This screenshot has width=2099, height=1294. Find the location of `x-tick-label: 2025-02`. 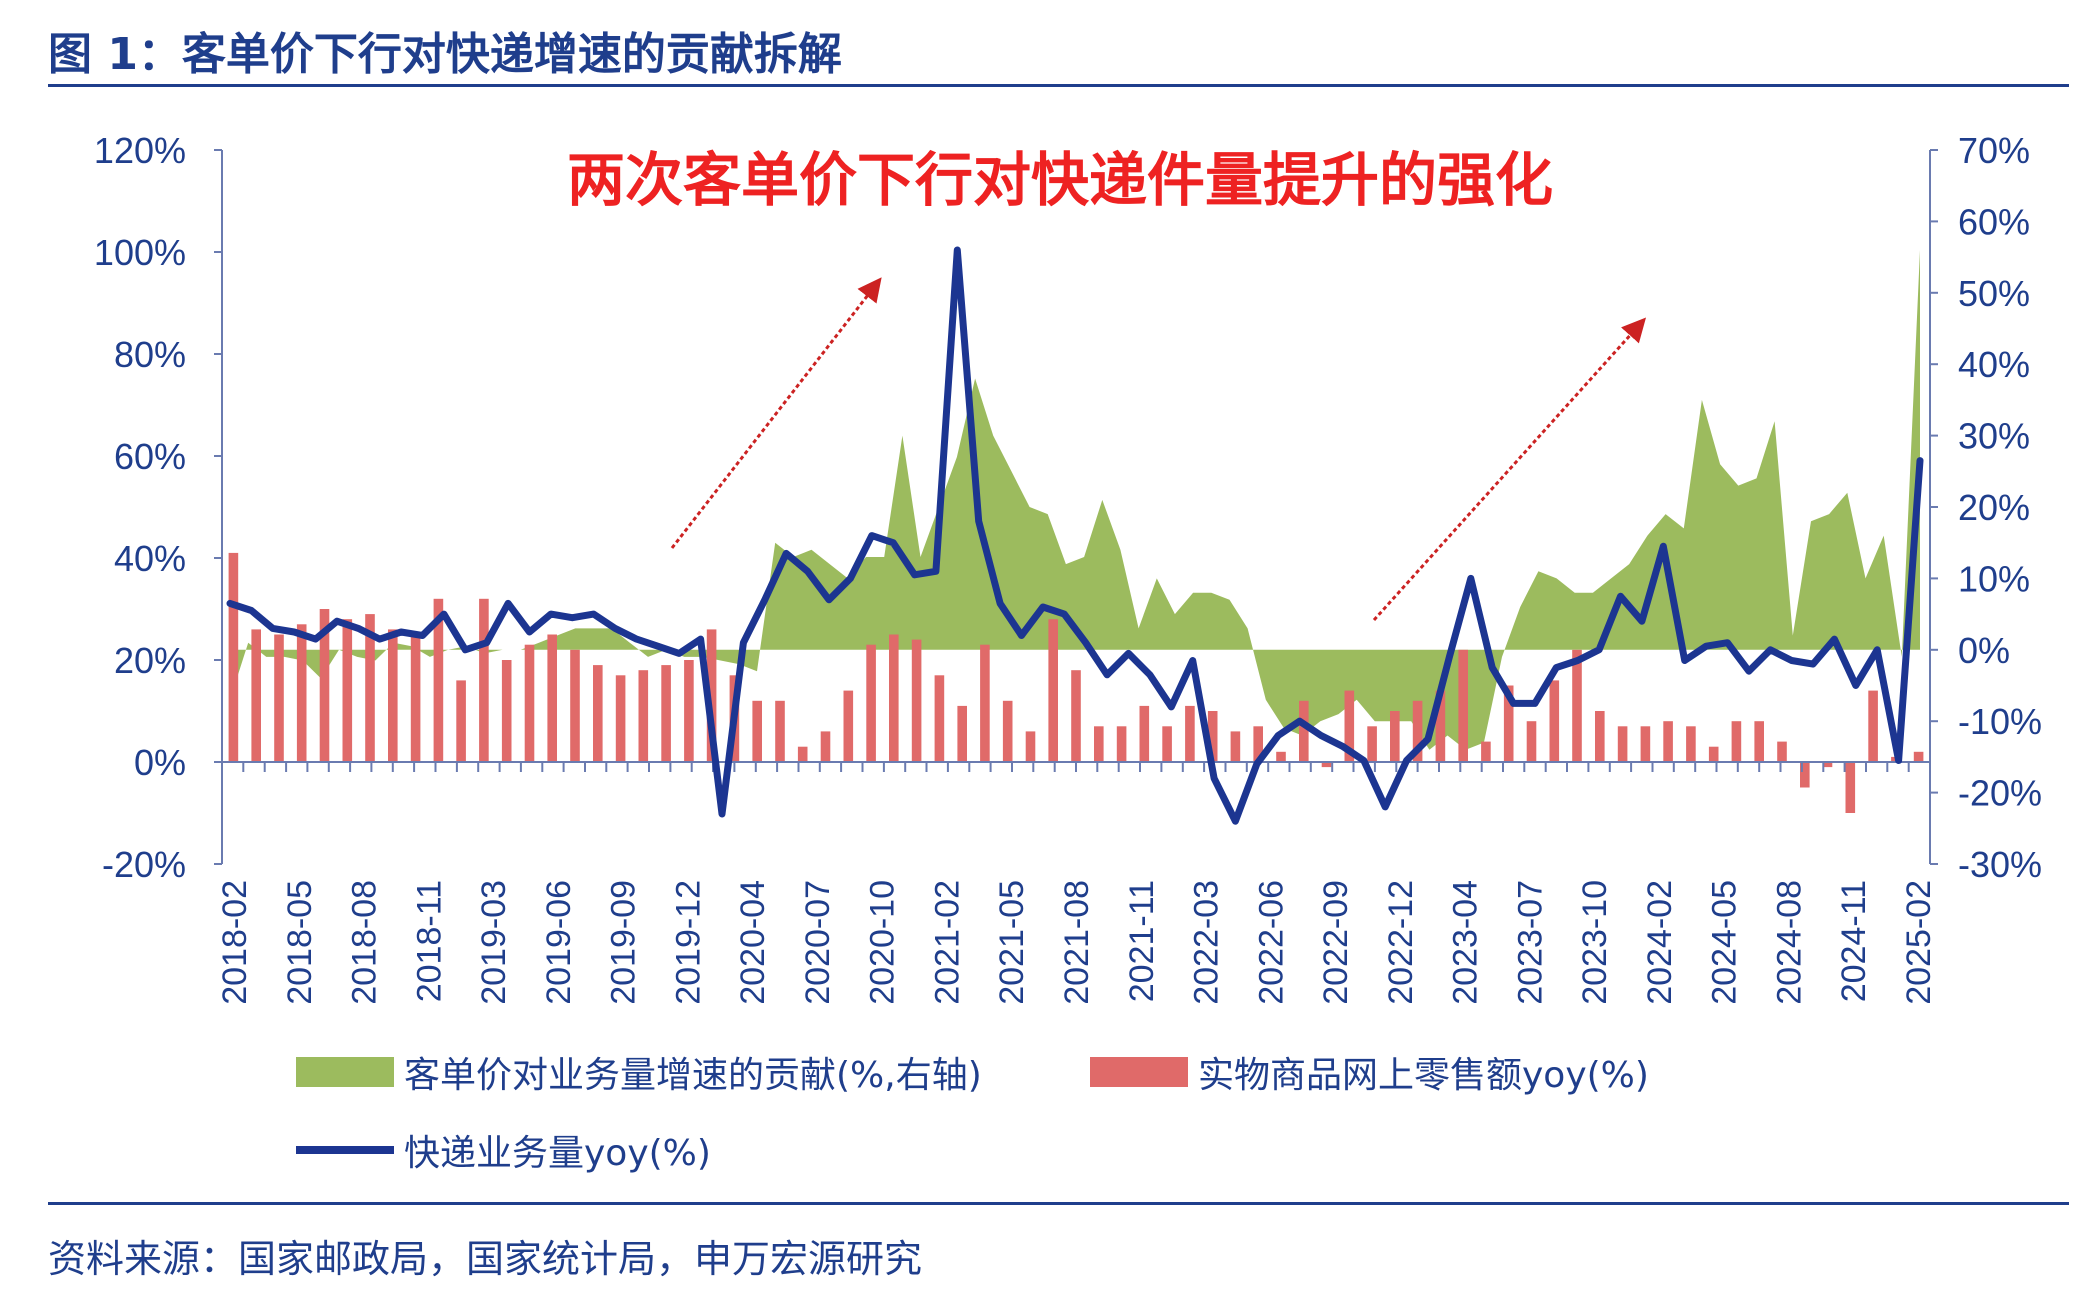

x-tick-label: 2025-02 is located at coordinates (1919, 942).